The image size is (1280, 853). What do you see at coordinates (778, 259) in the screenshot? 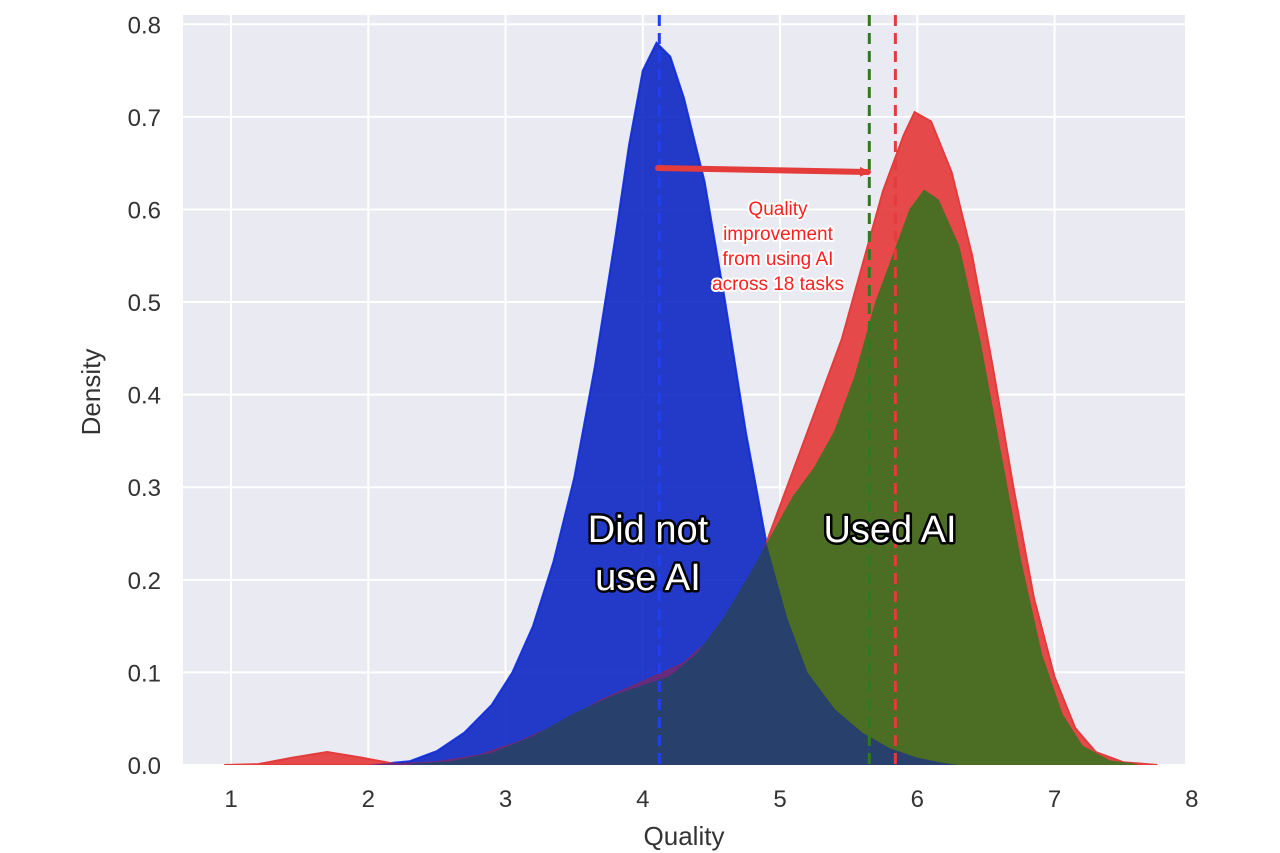
I see `improvement-note-line-3: from using AI` at bounding box center [778, 259].